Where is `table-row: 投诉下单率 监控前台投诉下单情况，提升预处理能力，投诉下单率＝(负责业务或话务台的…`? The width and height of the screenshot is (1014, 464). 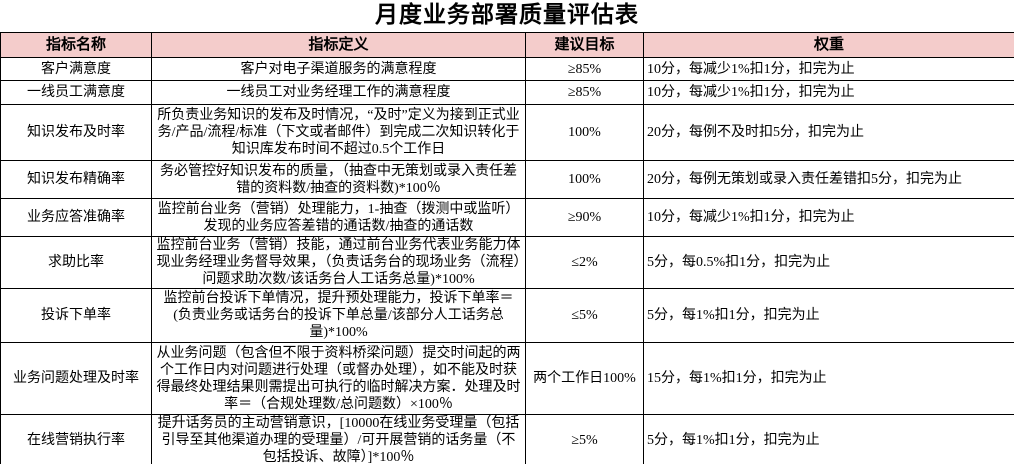 table-row: 投诉下单率 监控前台投诉下单情况，提升预处理能力，投诉下单率＝(负责业务或话务台的… is located at coordinates (507, 315).